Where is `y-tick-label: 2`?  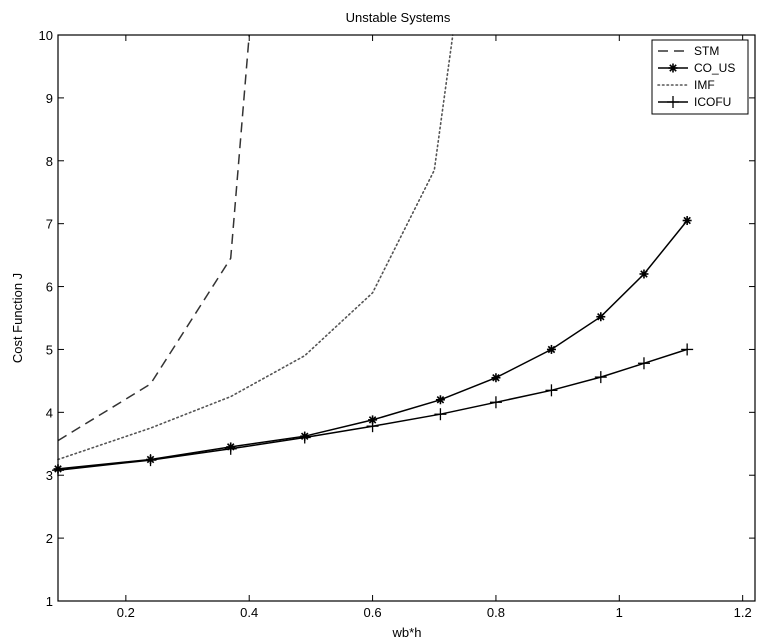 y-tick-label: 2 is located at coordinates (49, 538).